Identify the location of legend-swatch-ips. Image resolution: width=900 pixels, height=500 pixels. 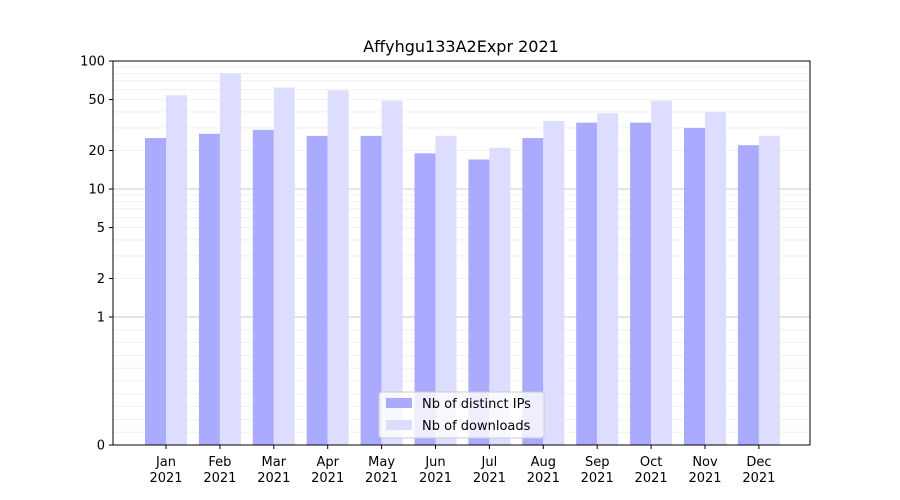
(399, 403).